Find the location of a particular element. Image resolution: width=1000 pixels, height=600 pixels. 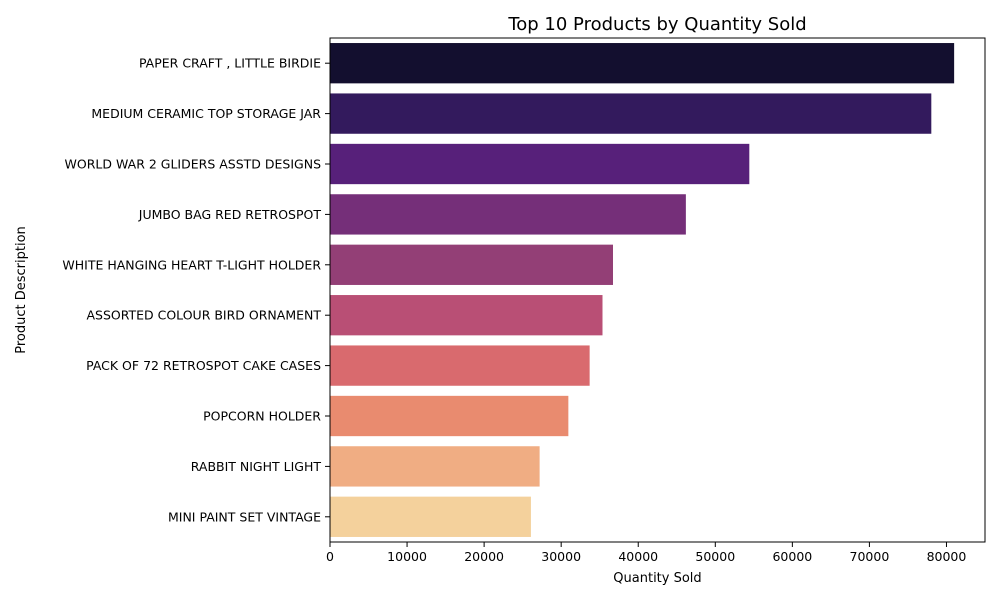

y-tick-label: JUMBO BAG RED RETROSPOT is located at coordinates (230, 214).